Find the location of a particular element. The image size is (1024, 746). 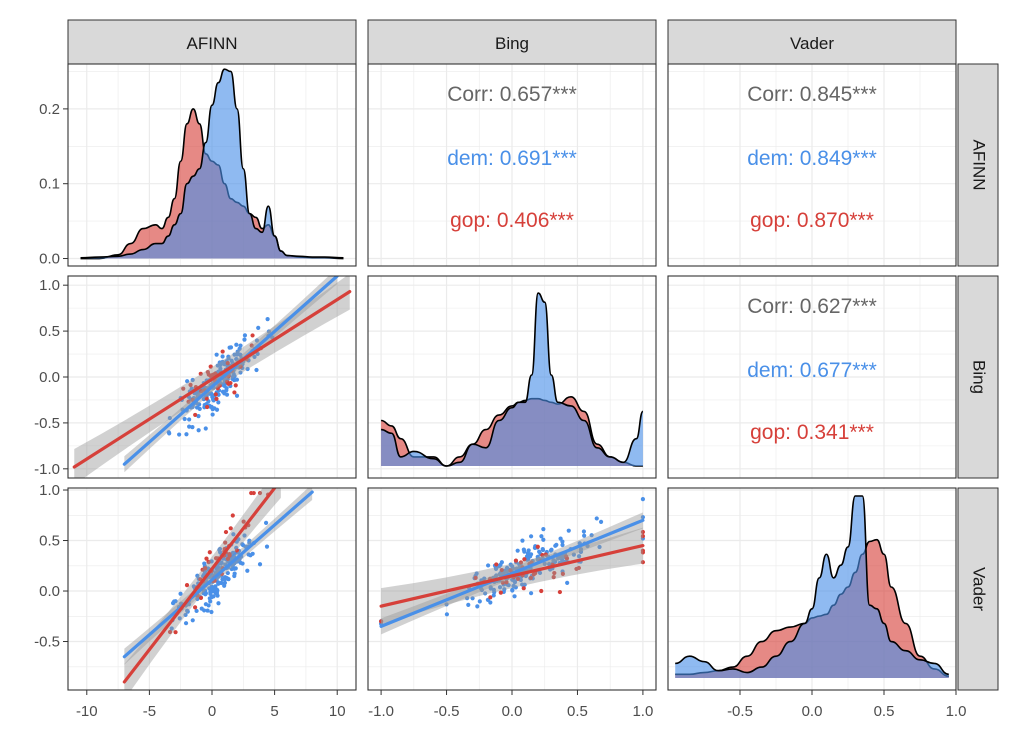

y-tick-label-vader: 1.0 is located at coordinates (49, 490).